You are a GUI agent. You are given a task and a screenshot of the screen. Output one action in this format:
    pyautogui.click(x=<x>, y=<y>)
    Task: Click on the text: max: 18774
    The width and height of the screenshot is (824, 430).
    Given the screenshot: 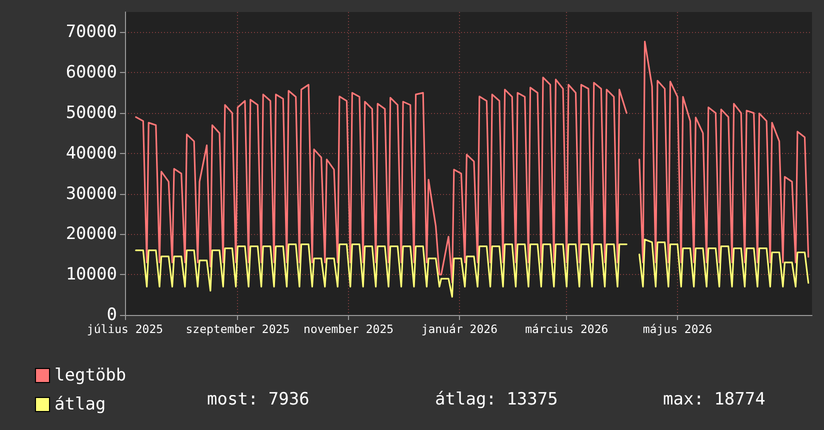 What is the action you would take?
    pyautogui.click(x=714, y=400)
    